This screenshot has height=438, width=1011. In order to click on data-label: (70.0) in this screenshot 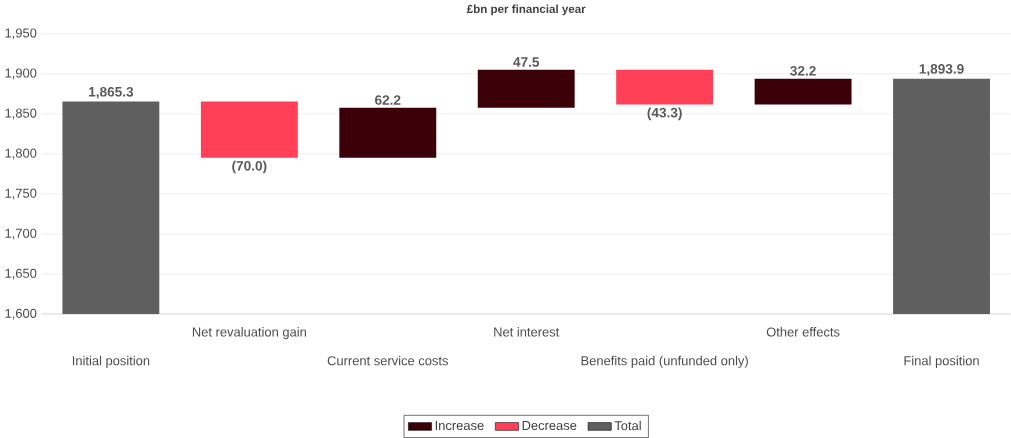, I will do `click(249, 167)`.